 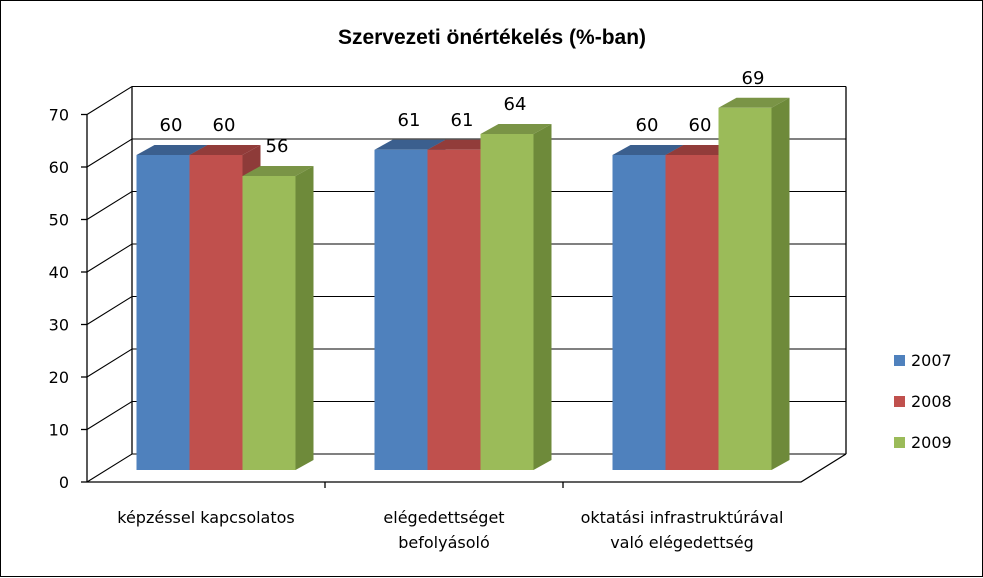 What do you see at coordinates (59, 272) in the screenshot?
I see `y-tick-label: 40` at bounding box center [59, 272].